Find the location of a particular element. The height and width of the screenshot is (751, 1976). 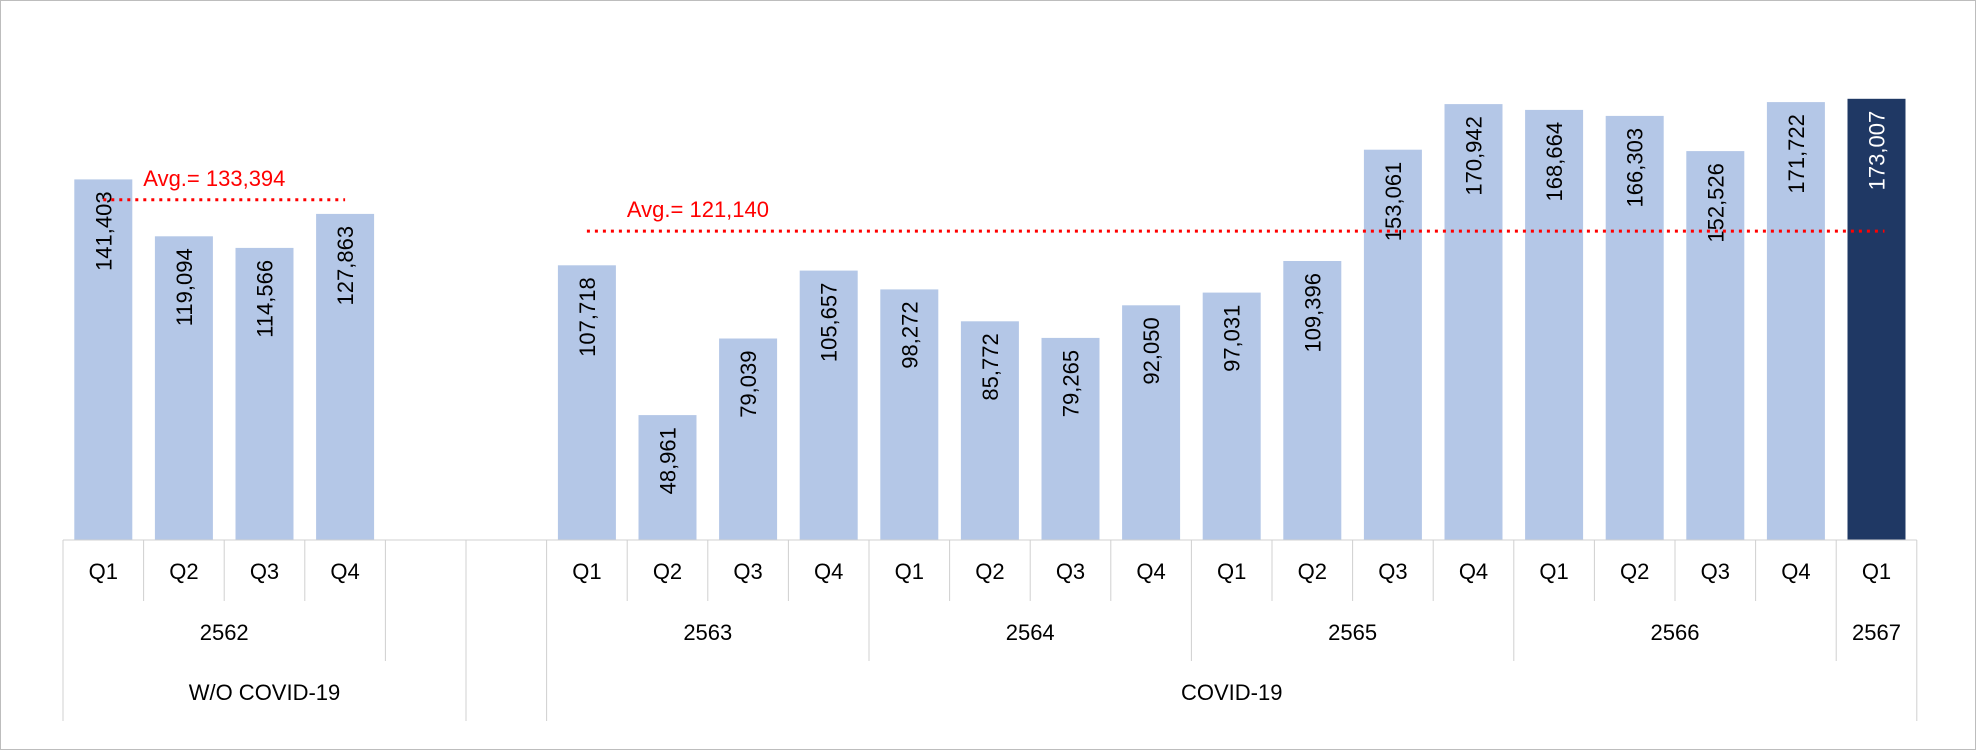

quarter-tick-label-2565-q1: Q1 is located at coordinates (1231, 571).